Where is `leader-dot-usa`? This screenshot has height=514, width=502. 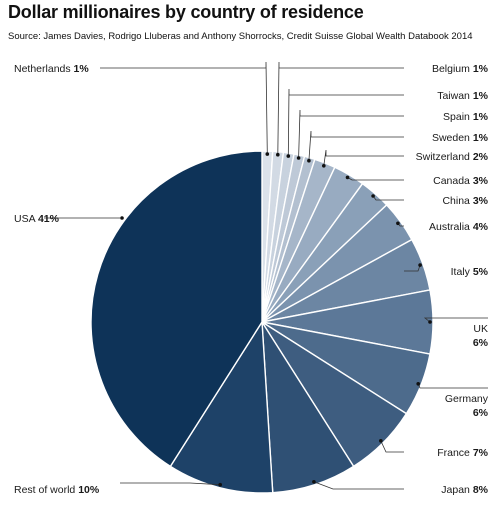
leader-dot-usa is located at coordinates (122, 218).